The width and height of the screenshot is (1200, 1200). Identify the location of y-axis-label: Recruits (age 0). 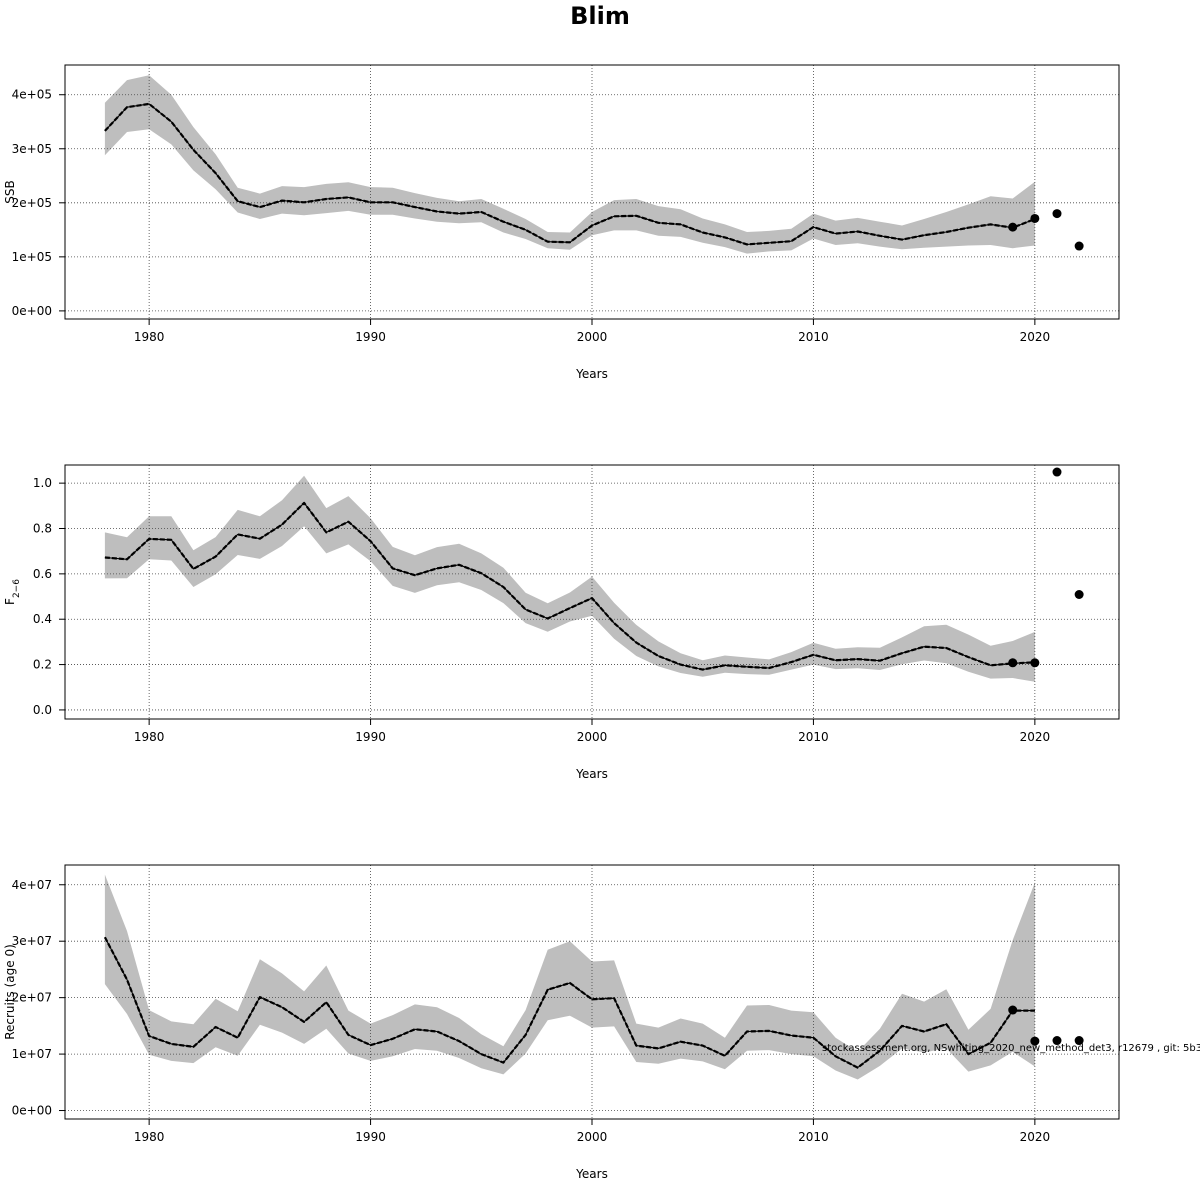
(10, 992).